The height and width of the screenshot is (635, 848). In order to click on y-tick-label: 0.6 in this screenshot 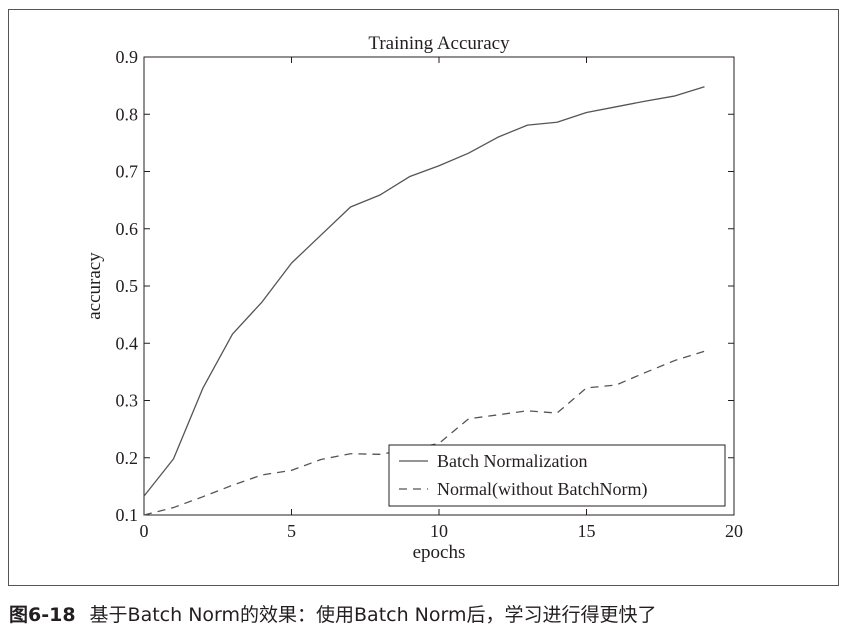, I will do `click(127, 229)`.